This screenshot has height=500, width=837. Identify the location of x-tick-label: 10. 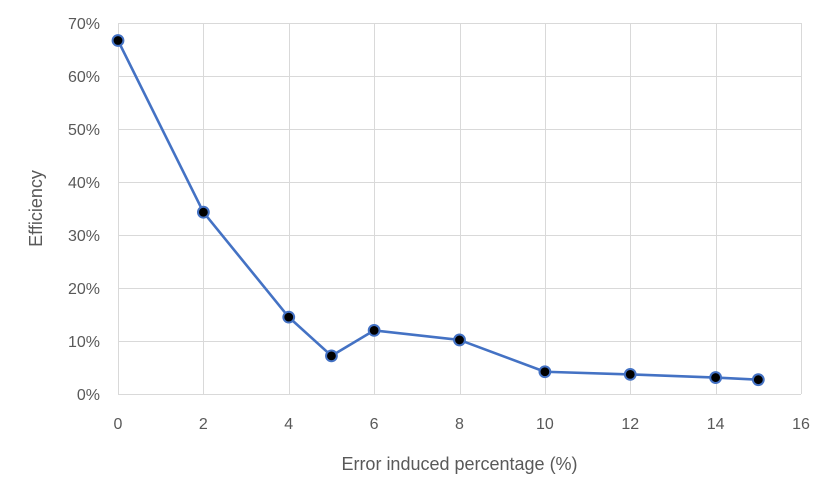
(545, 424).